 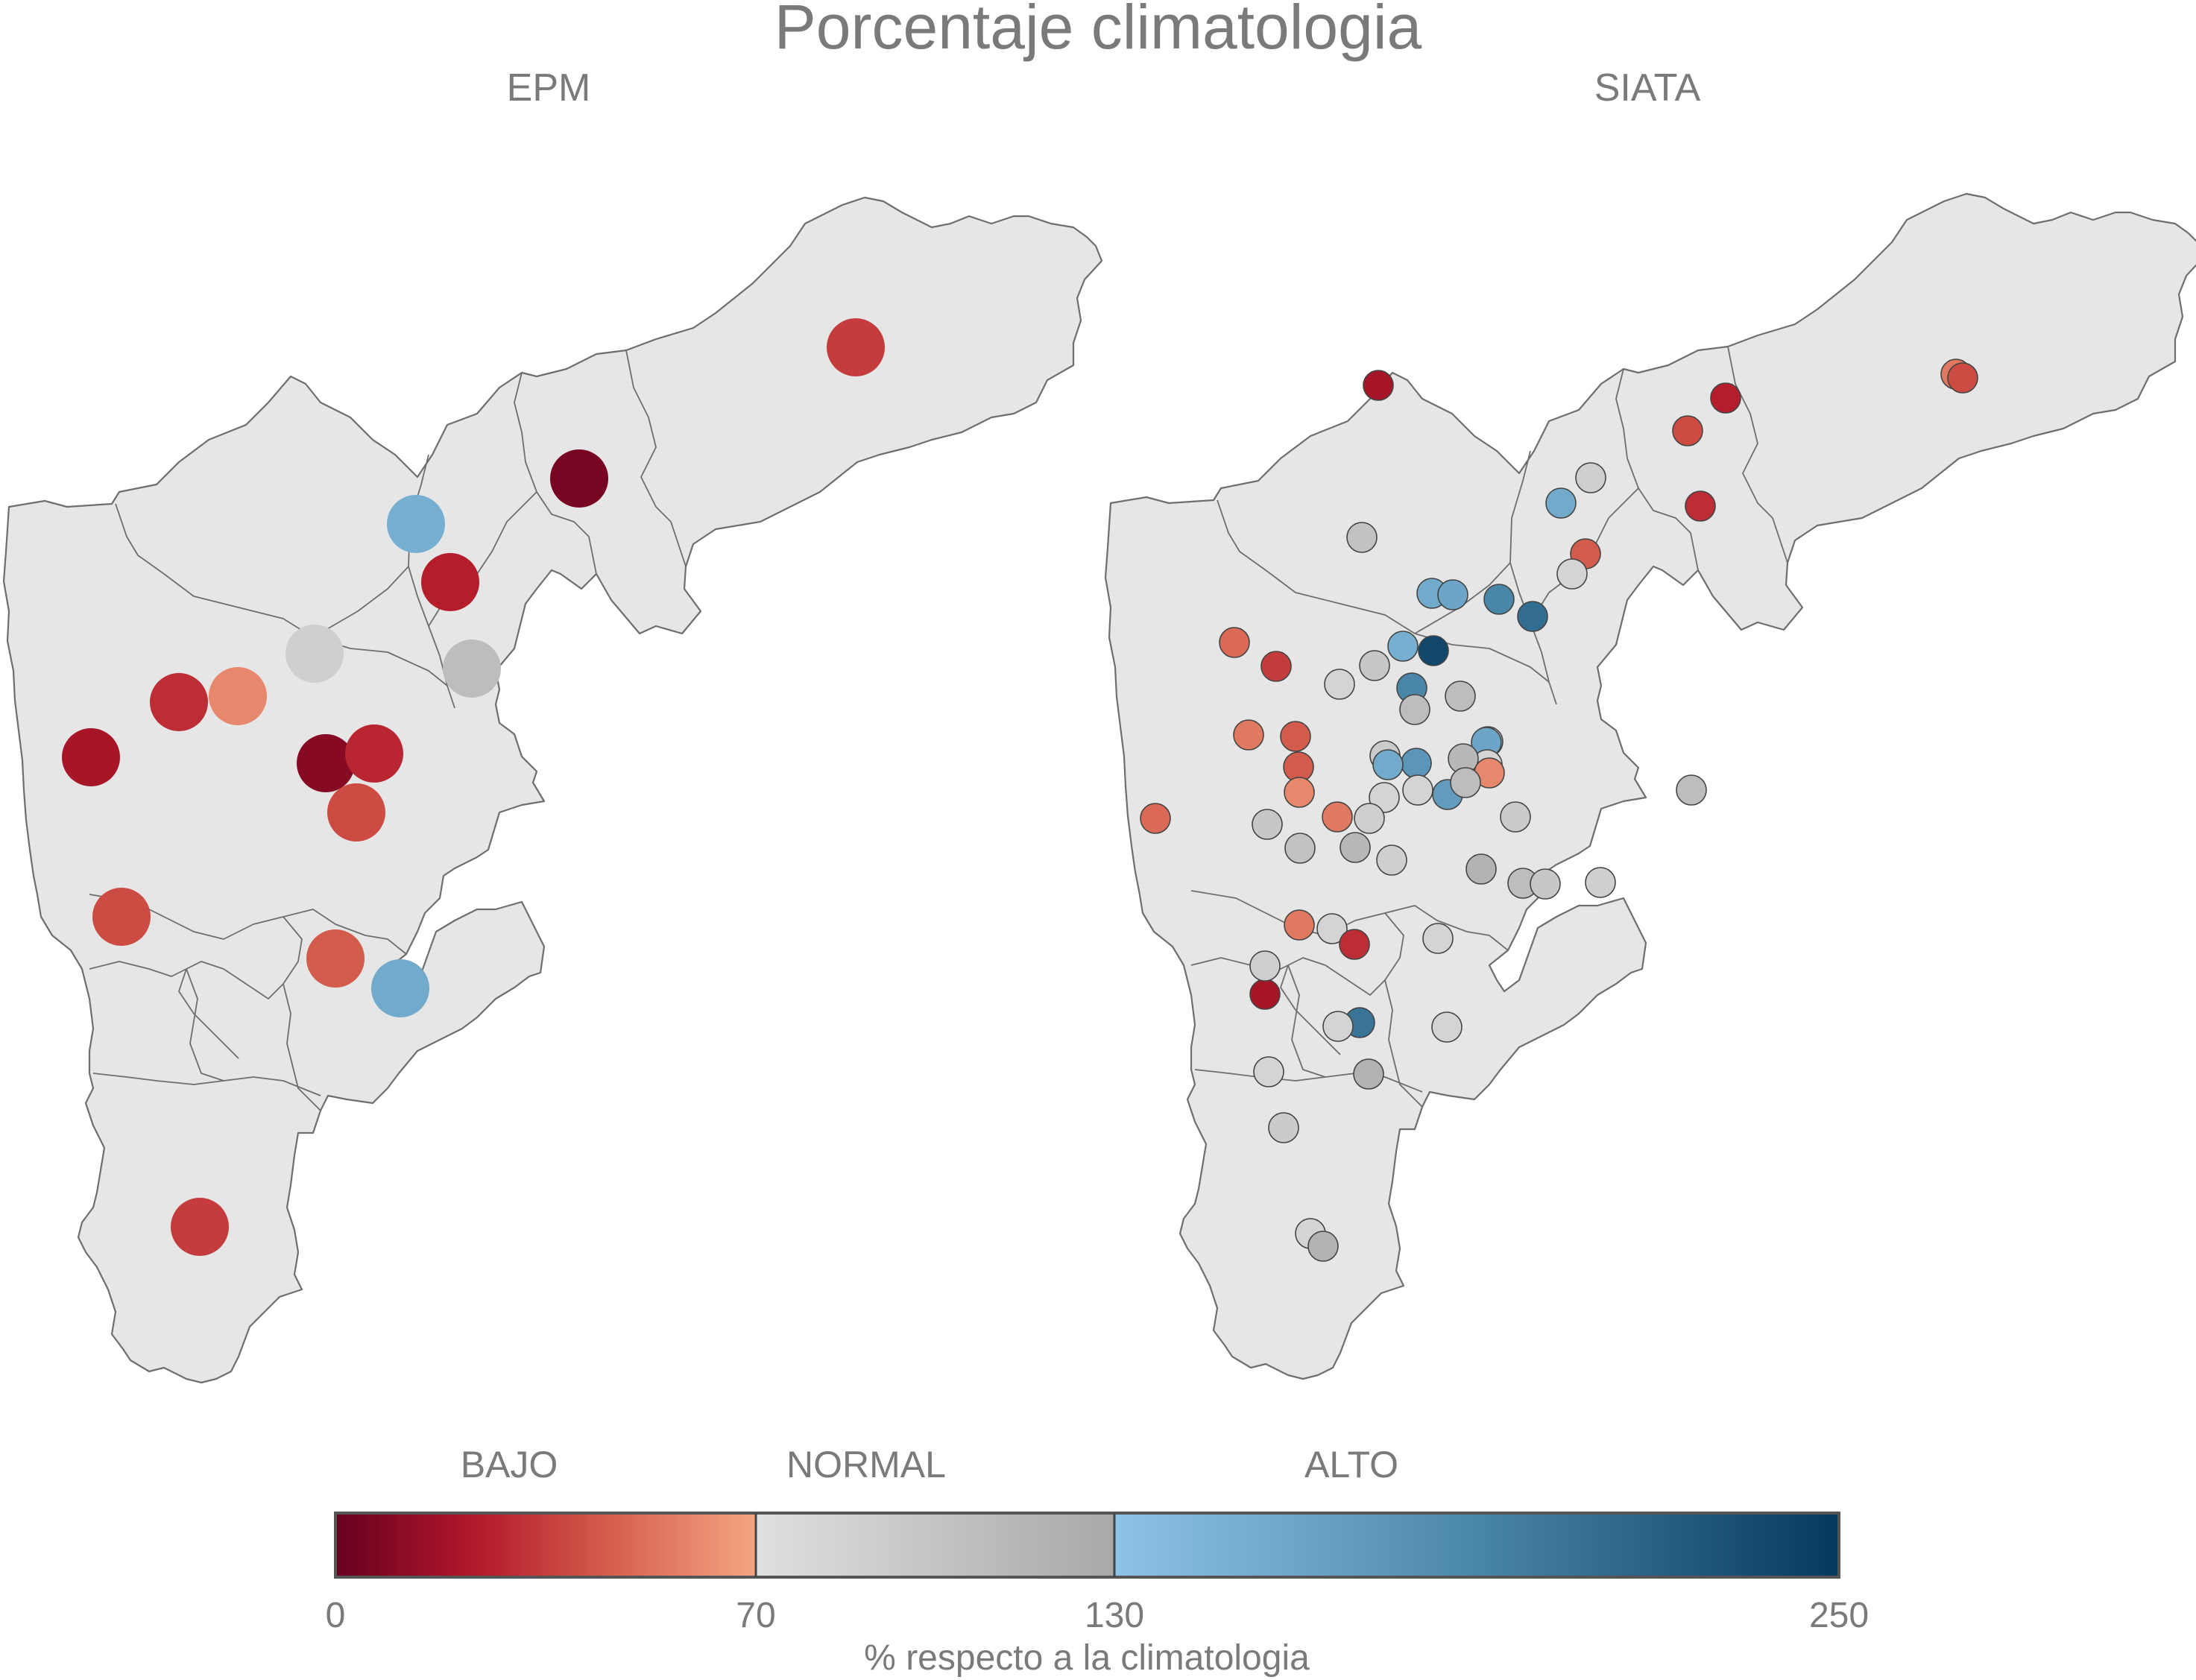 What do you see at coordinates (935, 1545) in the screenshot?
I see `colorbar-segment-normal` at bounding box center [935, 1545].